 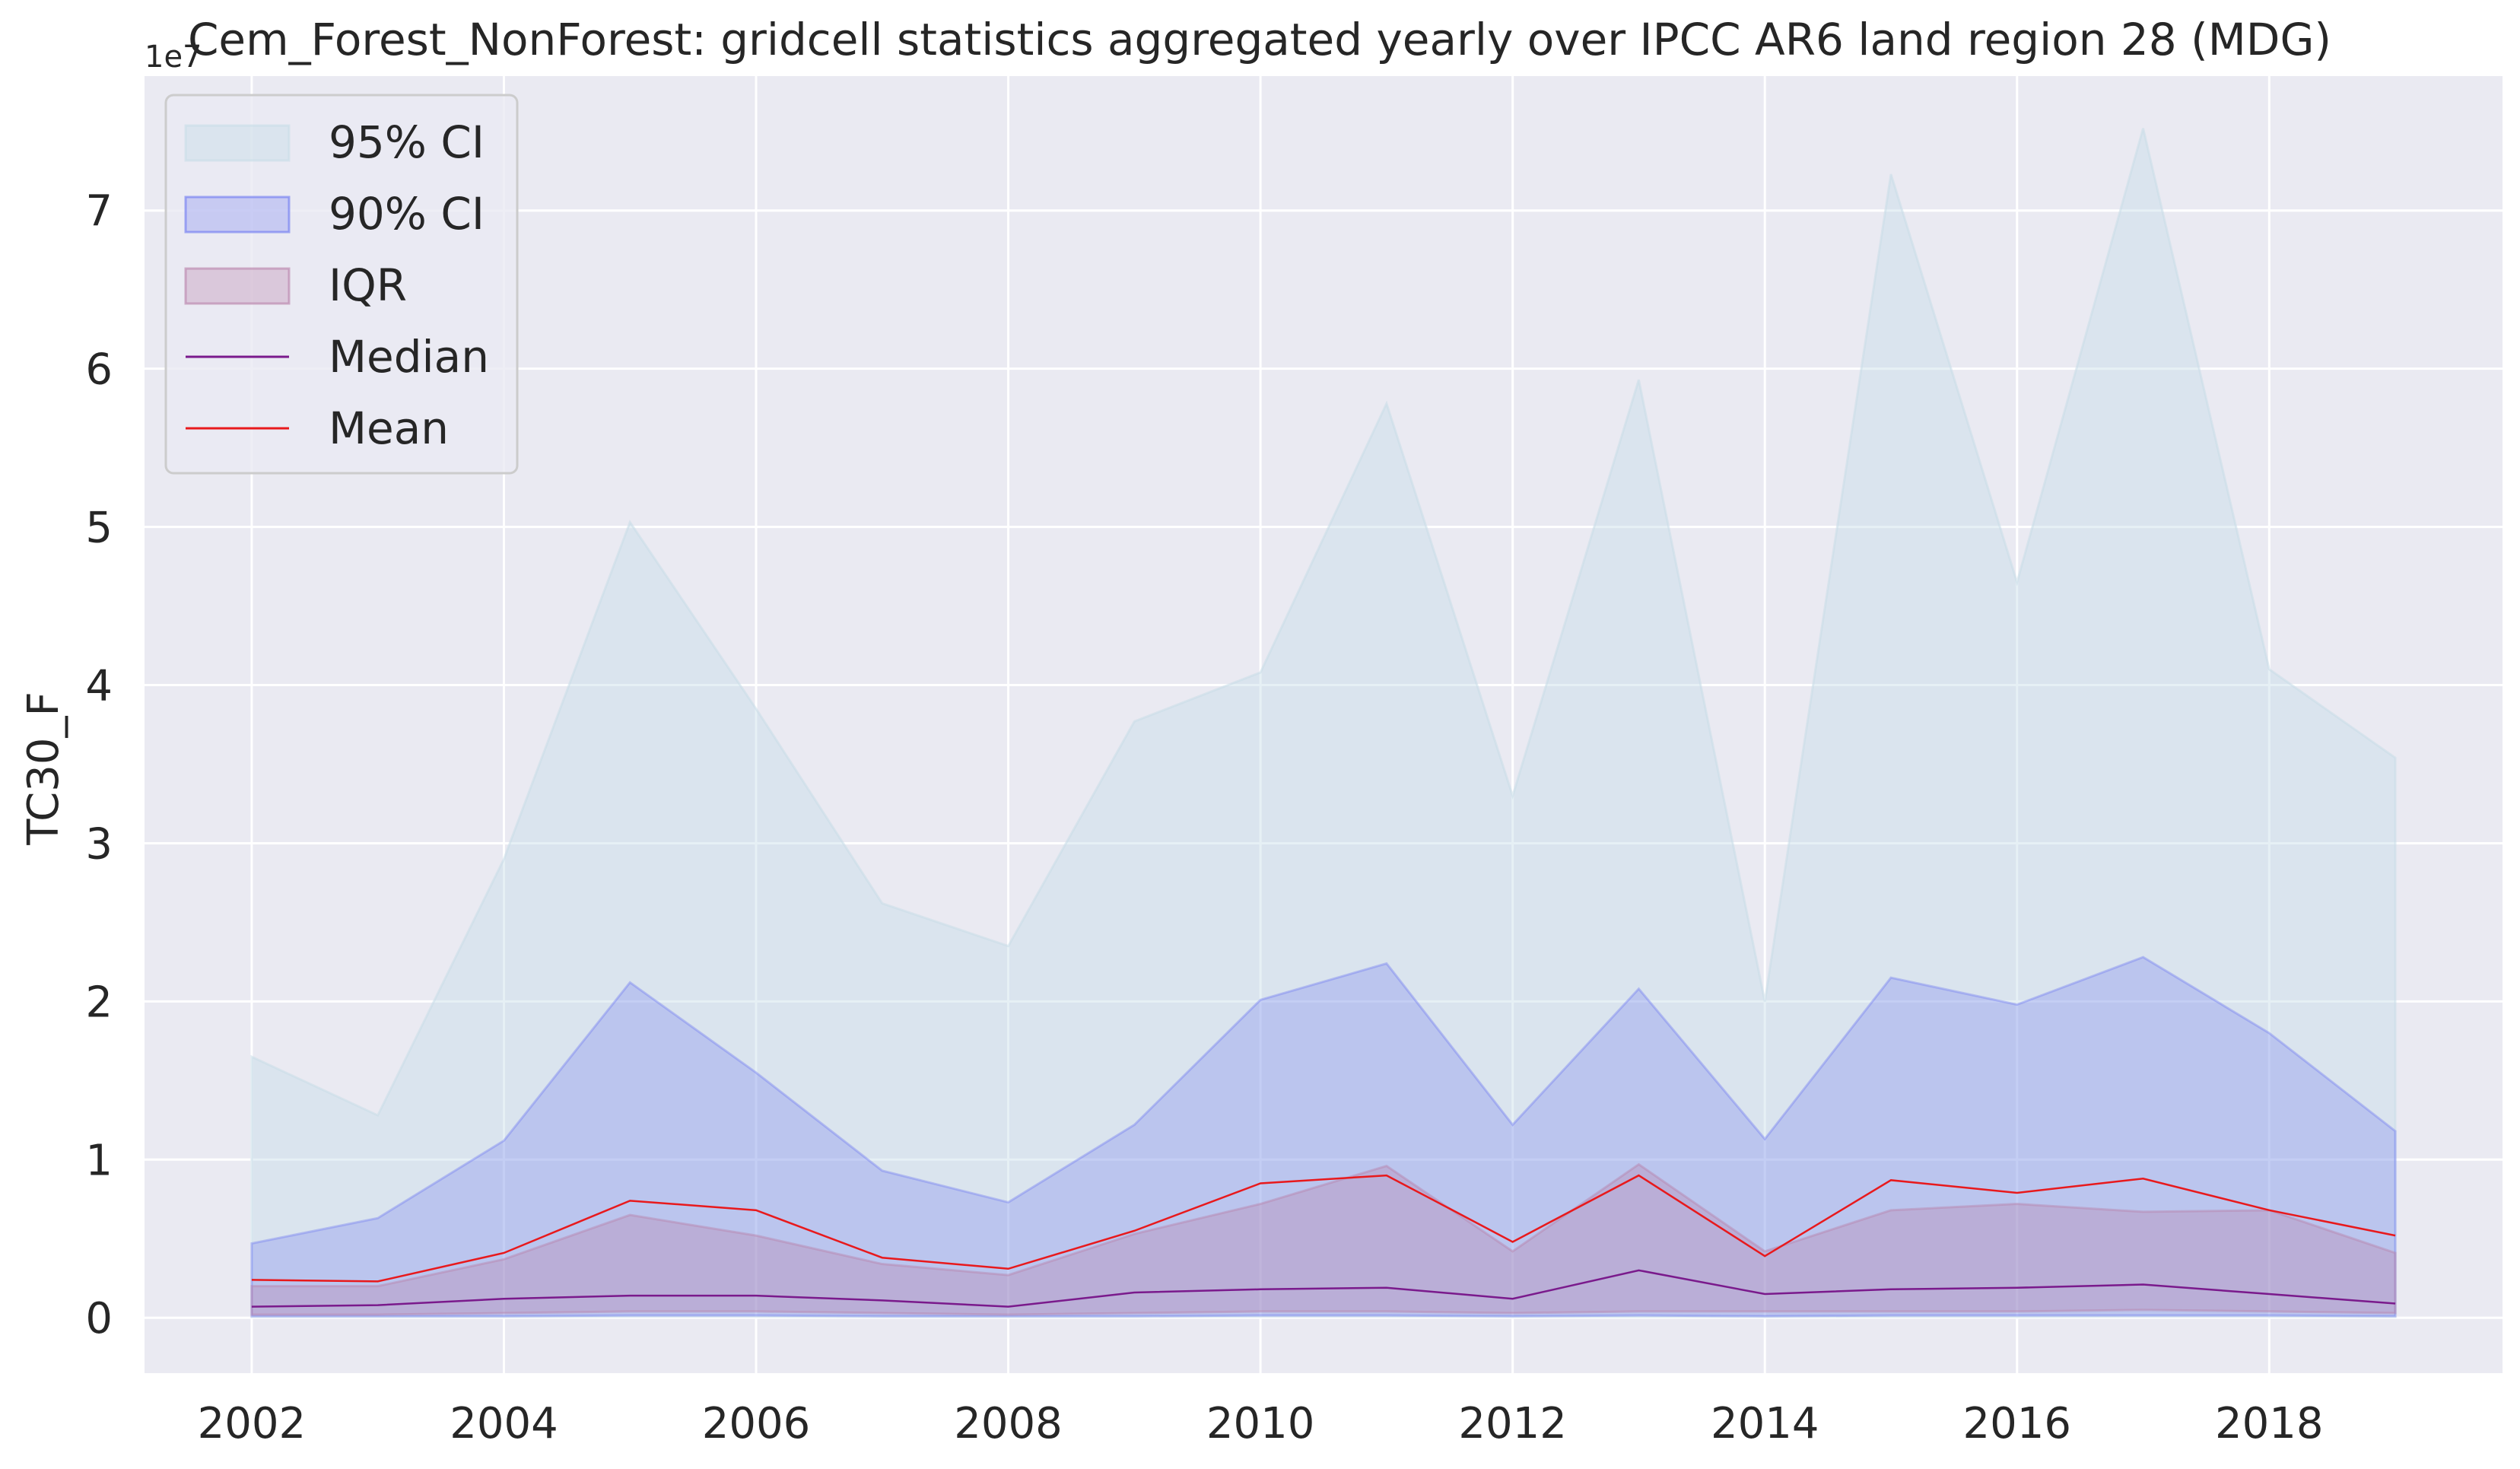 I want to click on y-tick-label: 3, so click(x=99, y=844).